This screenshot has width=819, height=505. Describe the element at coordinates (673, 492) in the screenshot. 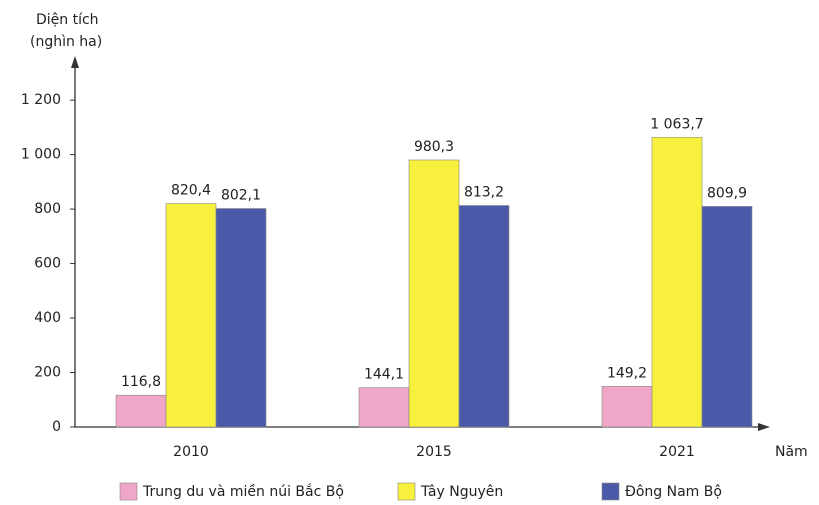

I see `legend-label: Đông Nam Bộ` at that location.